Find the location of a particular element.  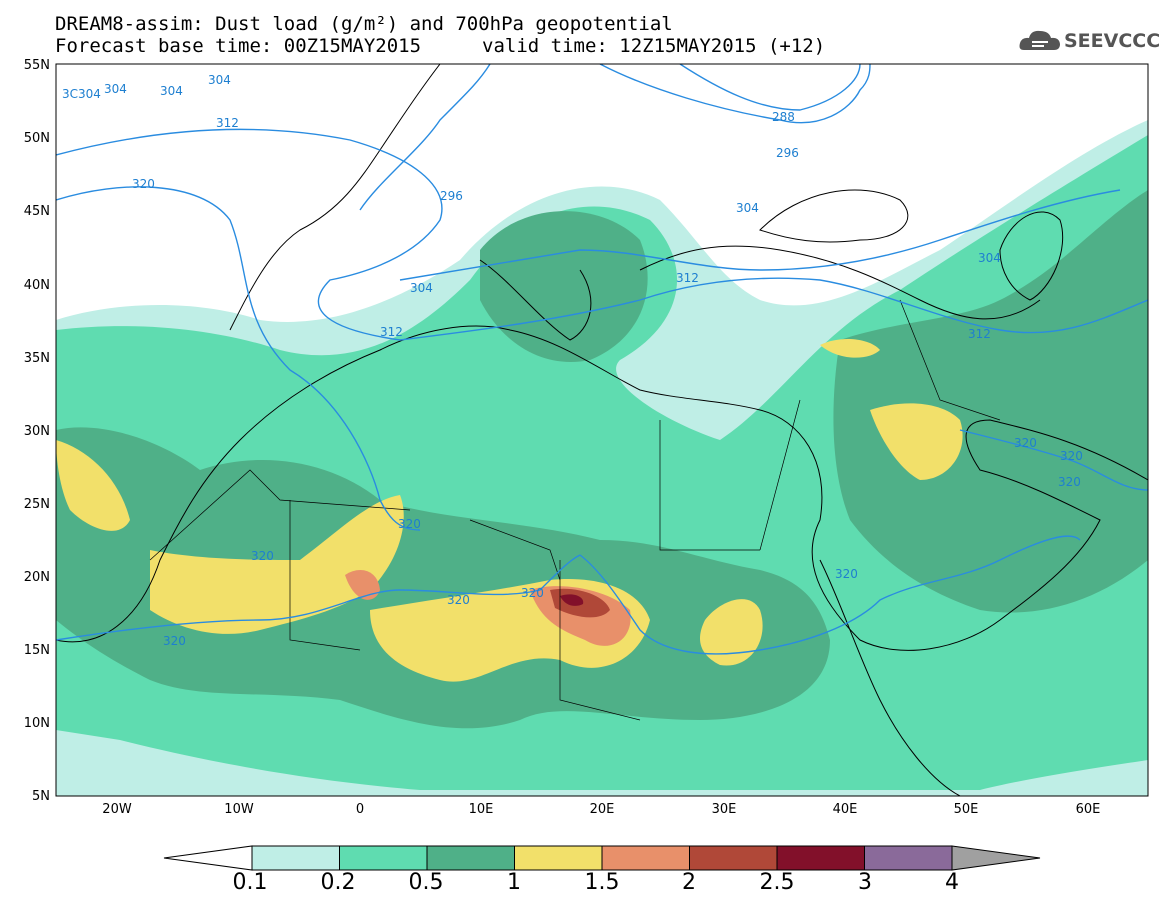

lat-label: 10N is located at coordinates (37, 723).